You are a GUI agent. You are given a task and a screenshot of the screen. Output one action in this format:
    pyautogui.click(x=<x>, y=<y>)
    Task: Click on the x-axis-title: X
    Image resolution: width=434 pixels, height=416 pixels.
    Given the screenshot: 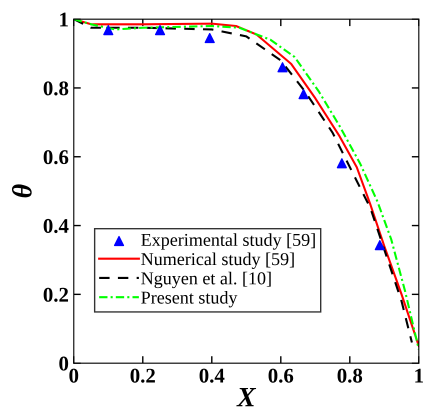 What is the action you would take?
    pyautogui.click(x=246, y=397)
    